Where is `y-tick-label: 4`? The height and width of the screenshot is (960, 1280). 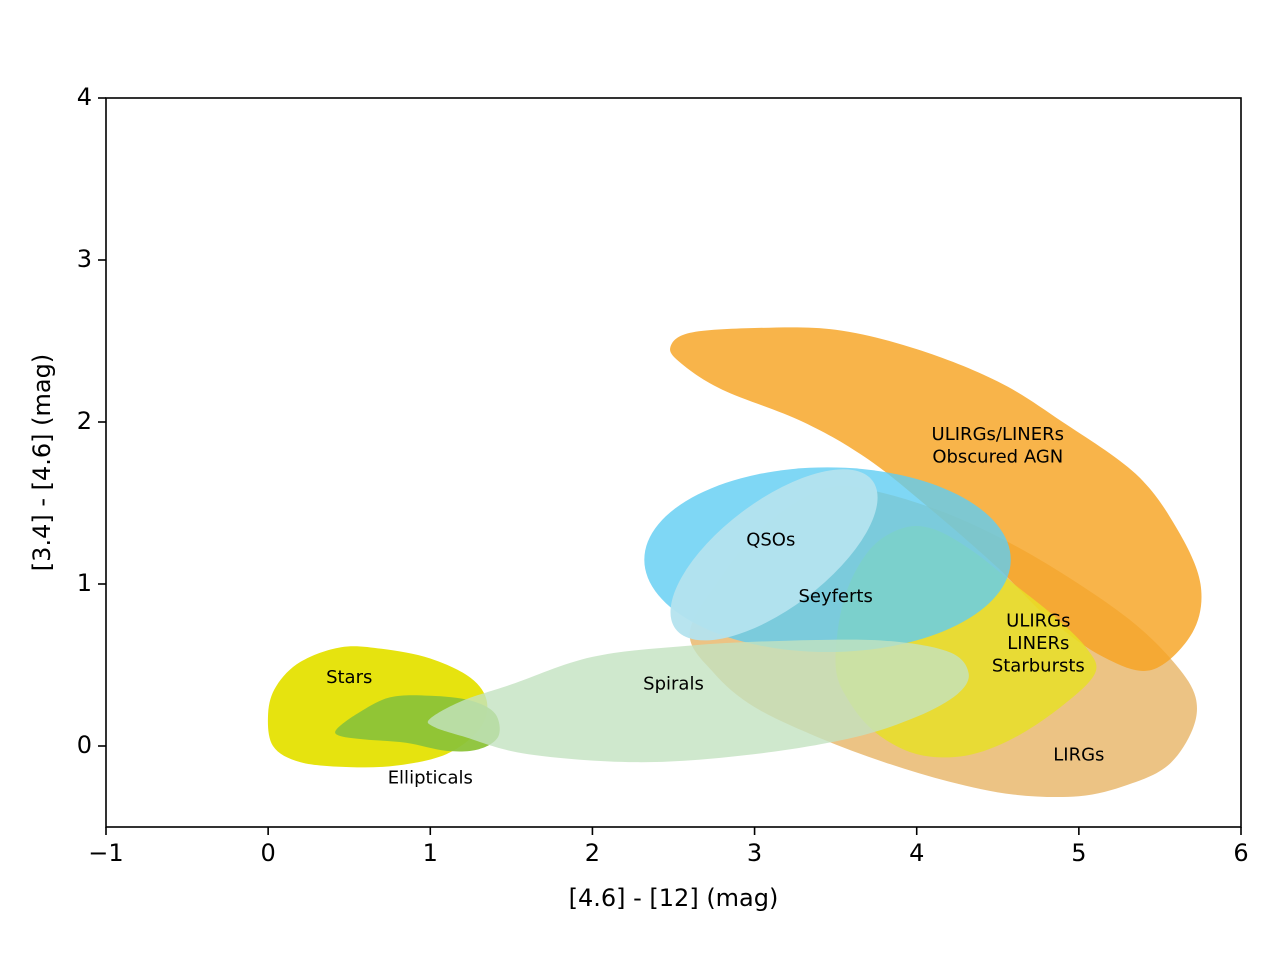
y-tick-label: 4 is located at coordinates (84, 97).